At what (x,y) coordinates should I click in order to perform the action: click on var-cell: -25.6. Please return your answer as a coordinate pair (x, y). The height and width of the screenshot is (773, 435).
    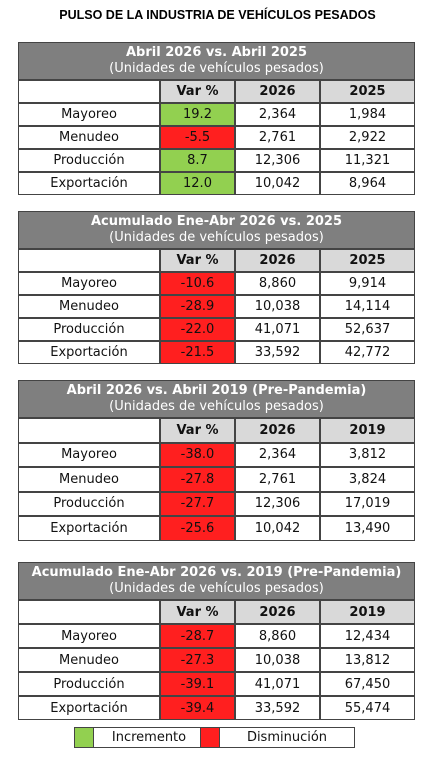
    Looking at the image, I should click on (197, 528).